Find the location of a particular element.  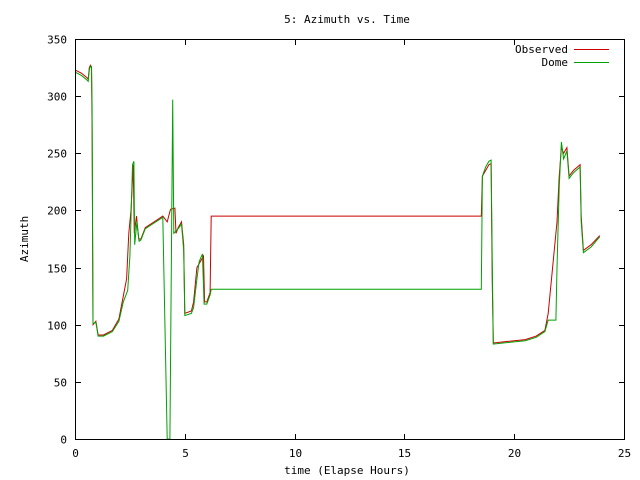

legend-label-observed: Observed is located at coordinates (541, 49).